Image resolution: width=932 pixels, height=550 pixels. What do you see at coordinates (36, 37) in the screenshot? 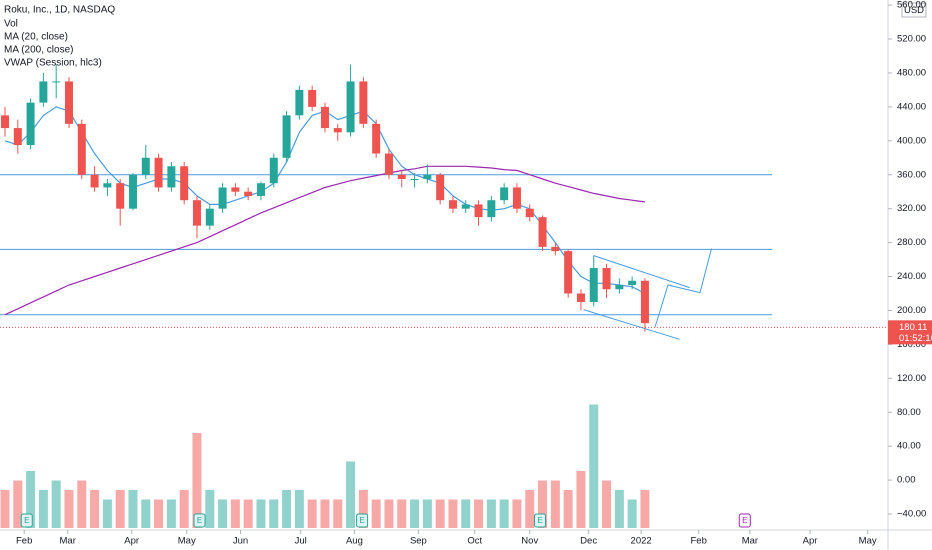
I see `legend-item: MA (20, close)` at bounding box center [36, 37].